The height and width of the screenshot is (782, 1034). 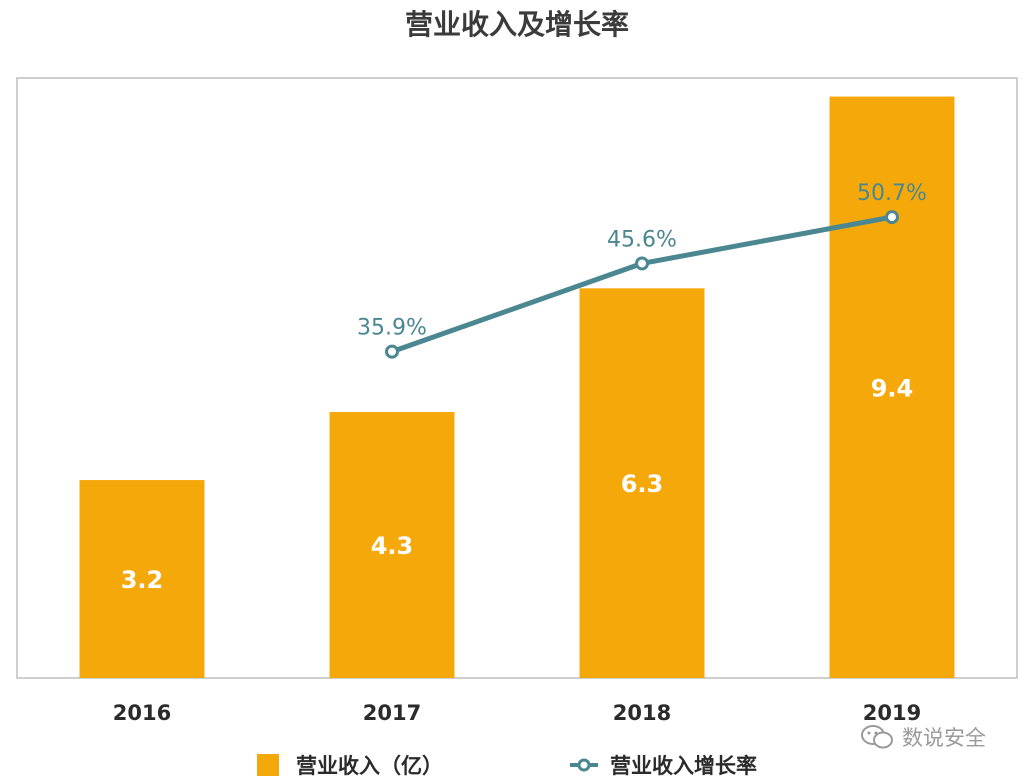 I want to click on line-layer: 35.9% 45.6% 50.7%, so click(x=642, y=270).